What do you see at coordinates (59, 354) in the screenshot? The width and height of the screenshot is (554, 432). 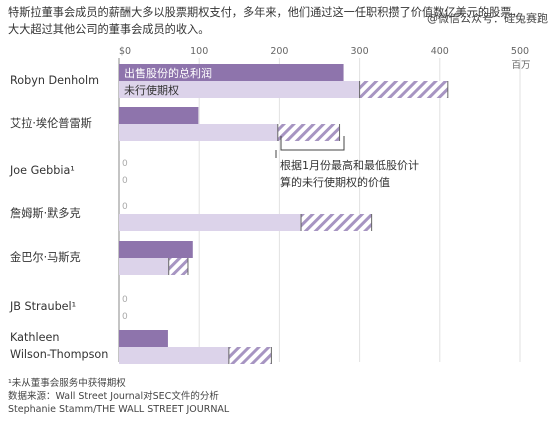 I see `category-label: Wilson-Thompson` at bounding box center [59, 354].